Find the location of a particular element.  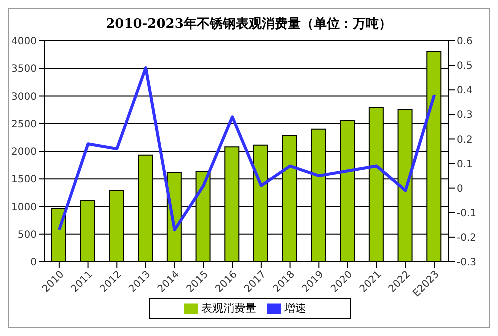

y-tick-label: 3000 is located at coordinates (24, 97).